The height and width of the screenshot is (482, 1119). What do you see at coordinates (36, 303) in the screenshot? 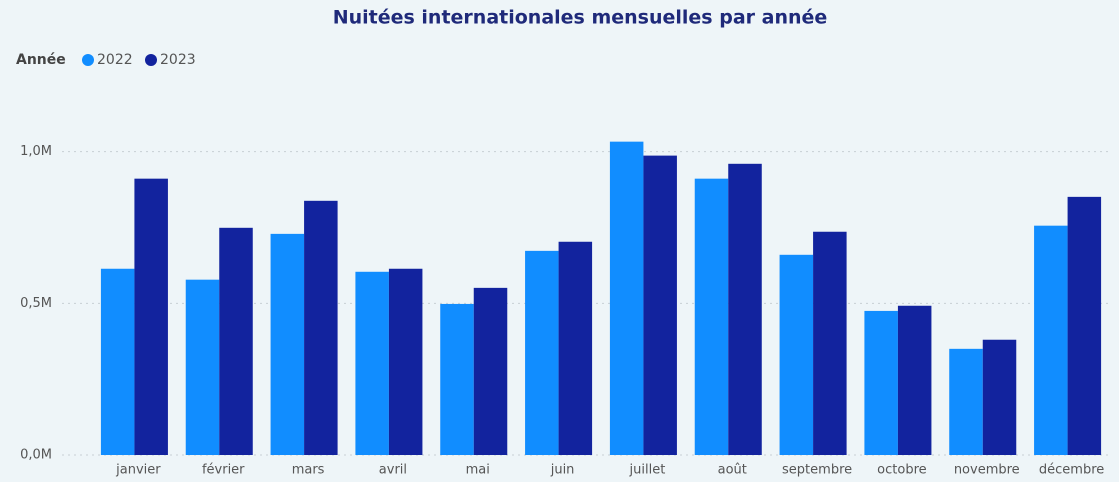
I see `y-tick-label: 0,5M` at bounding box center [36, 303].